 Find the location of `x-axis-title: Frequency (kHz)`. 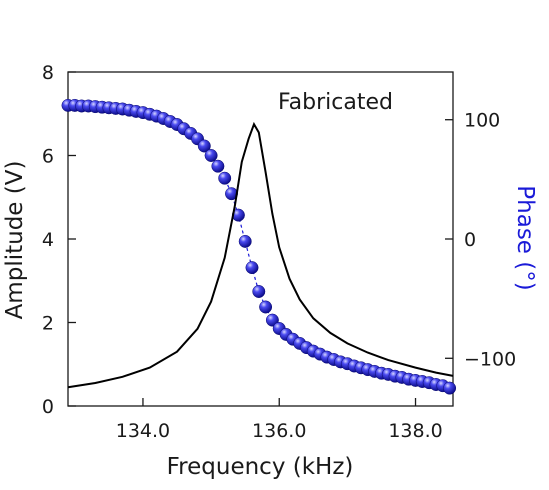

x-axis-title: Frequency (kHz) is located at coordinates (260, 467).